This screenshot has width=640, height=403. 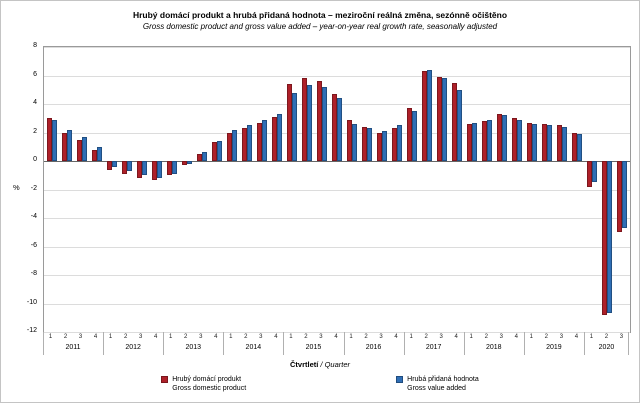 What do you see at coordinates (73, 347) in the screenshot?
I see `year-tick-label: 2011` at bounding box center [73, 347].